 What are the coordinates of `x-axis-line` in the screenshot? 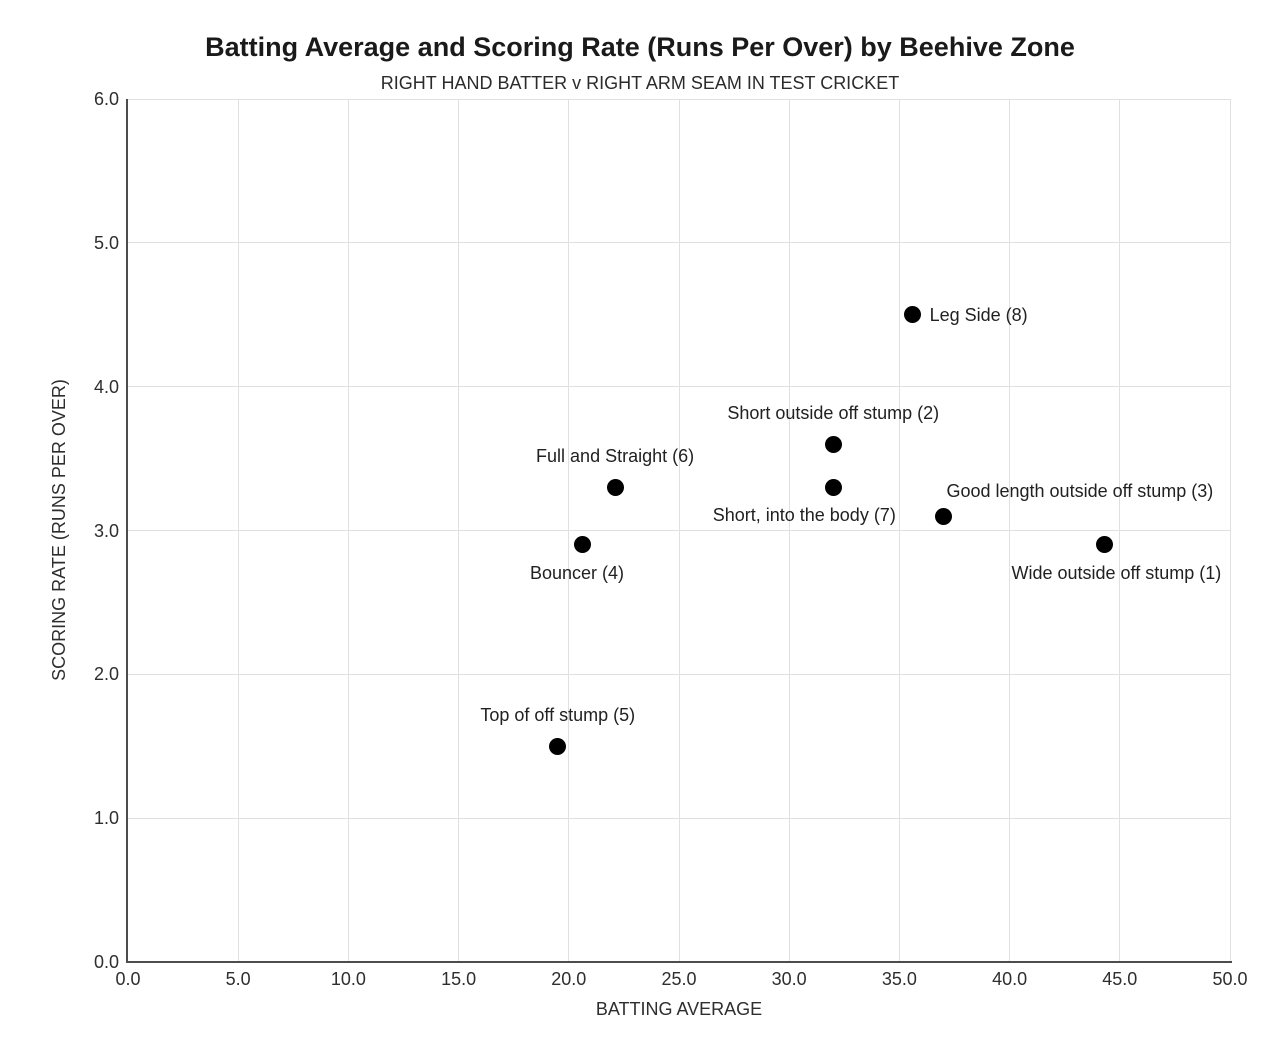 It's located at (679, 962).